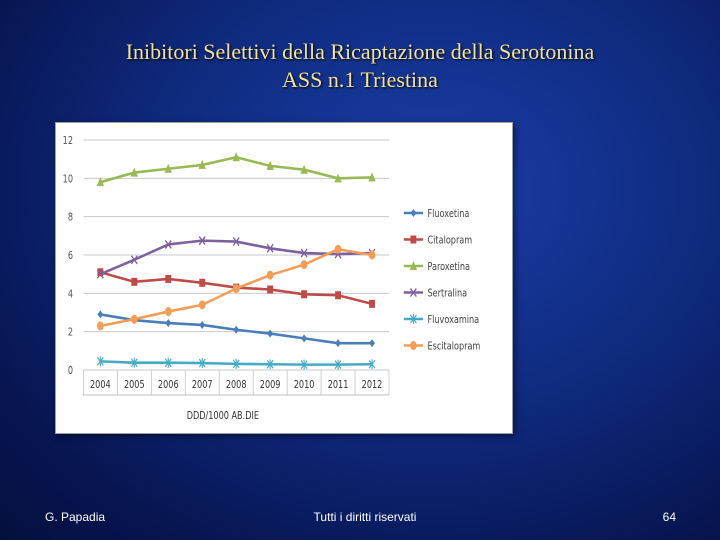 This screenshot has height=540, width=720. Describe the element at coordinates (236, 257) in the screenshot. I see `series-line-sertralina` at that location.